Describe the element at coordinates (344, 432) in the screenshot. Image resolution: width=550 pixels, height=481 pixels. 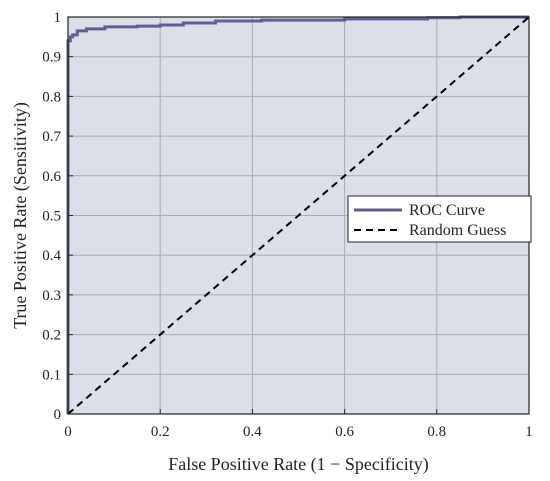
I see `x-tick-label-3: 0.6` at that location.